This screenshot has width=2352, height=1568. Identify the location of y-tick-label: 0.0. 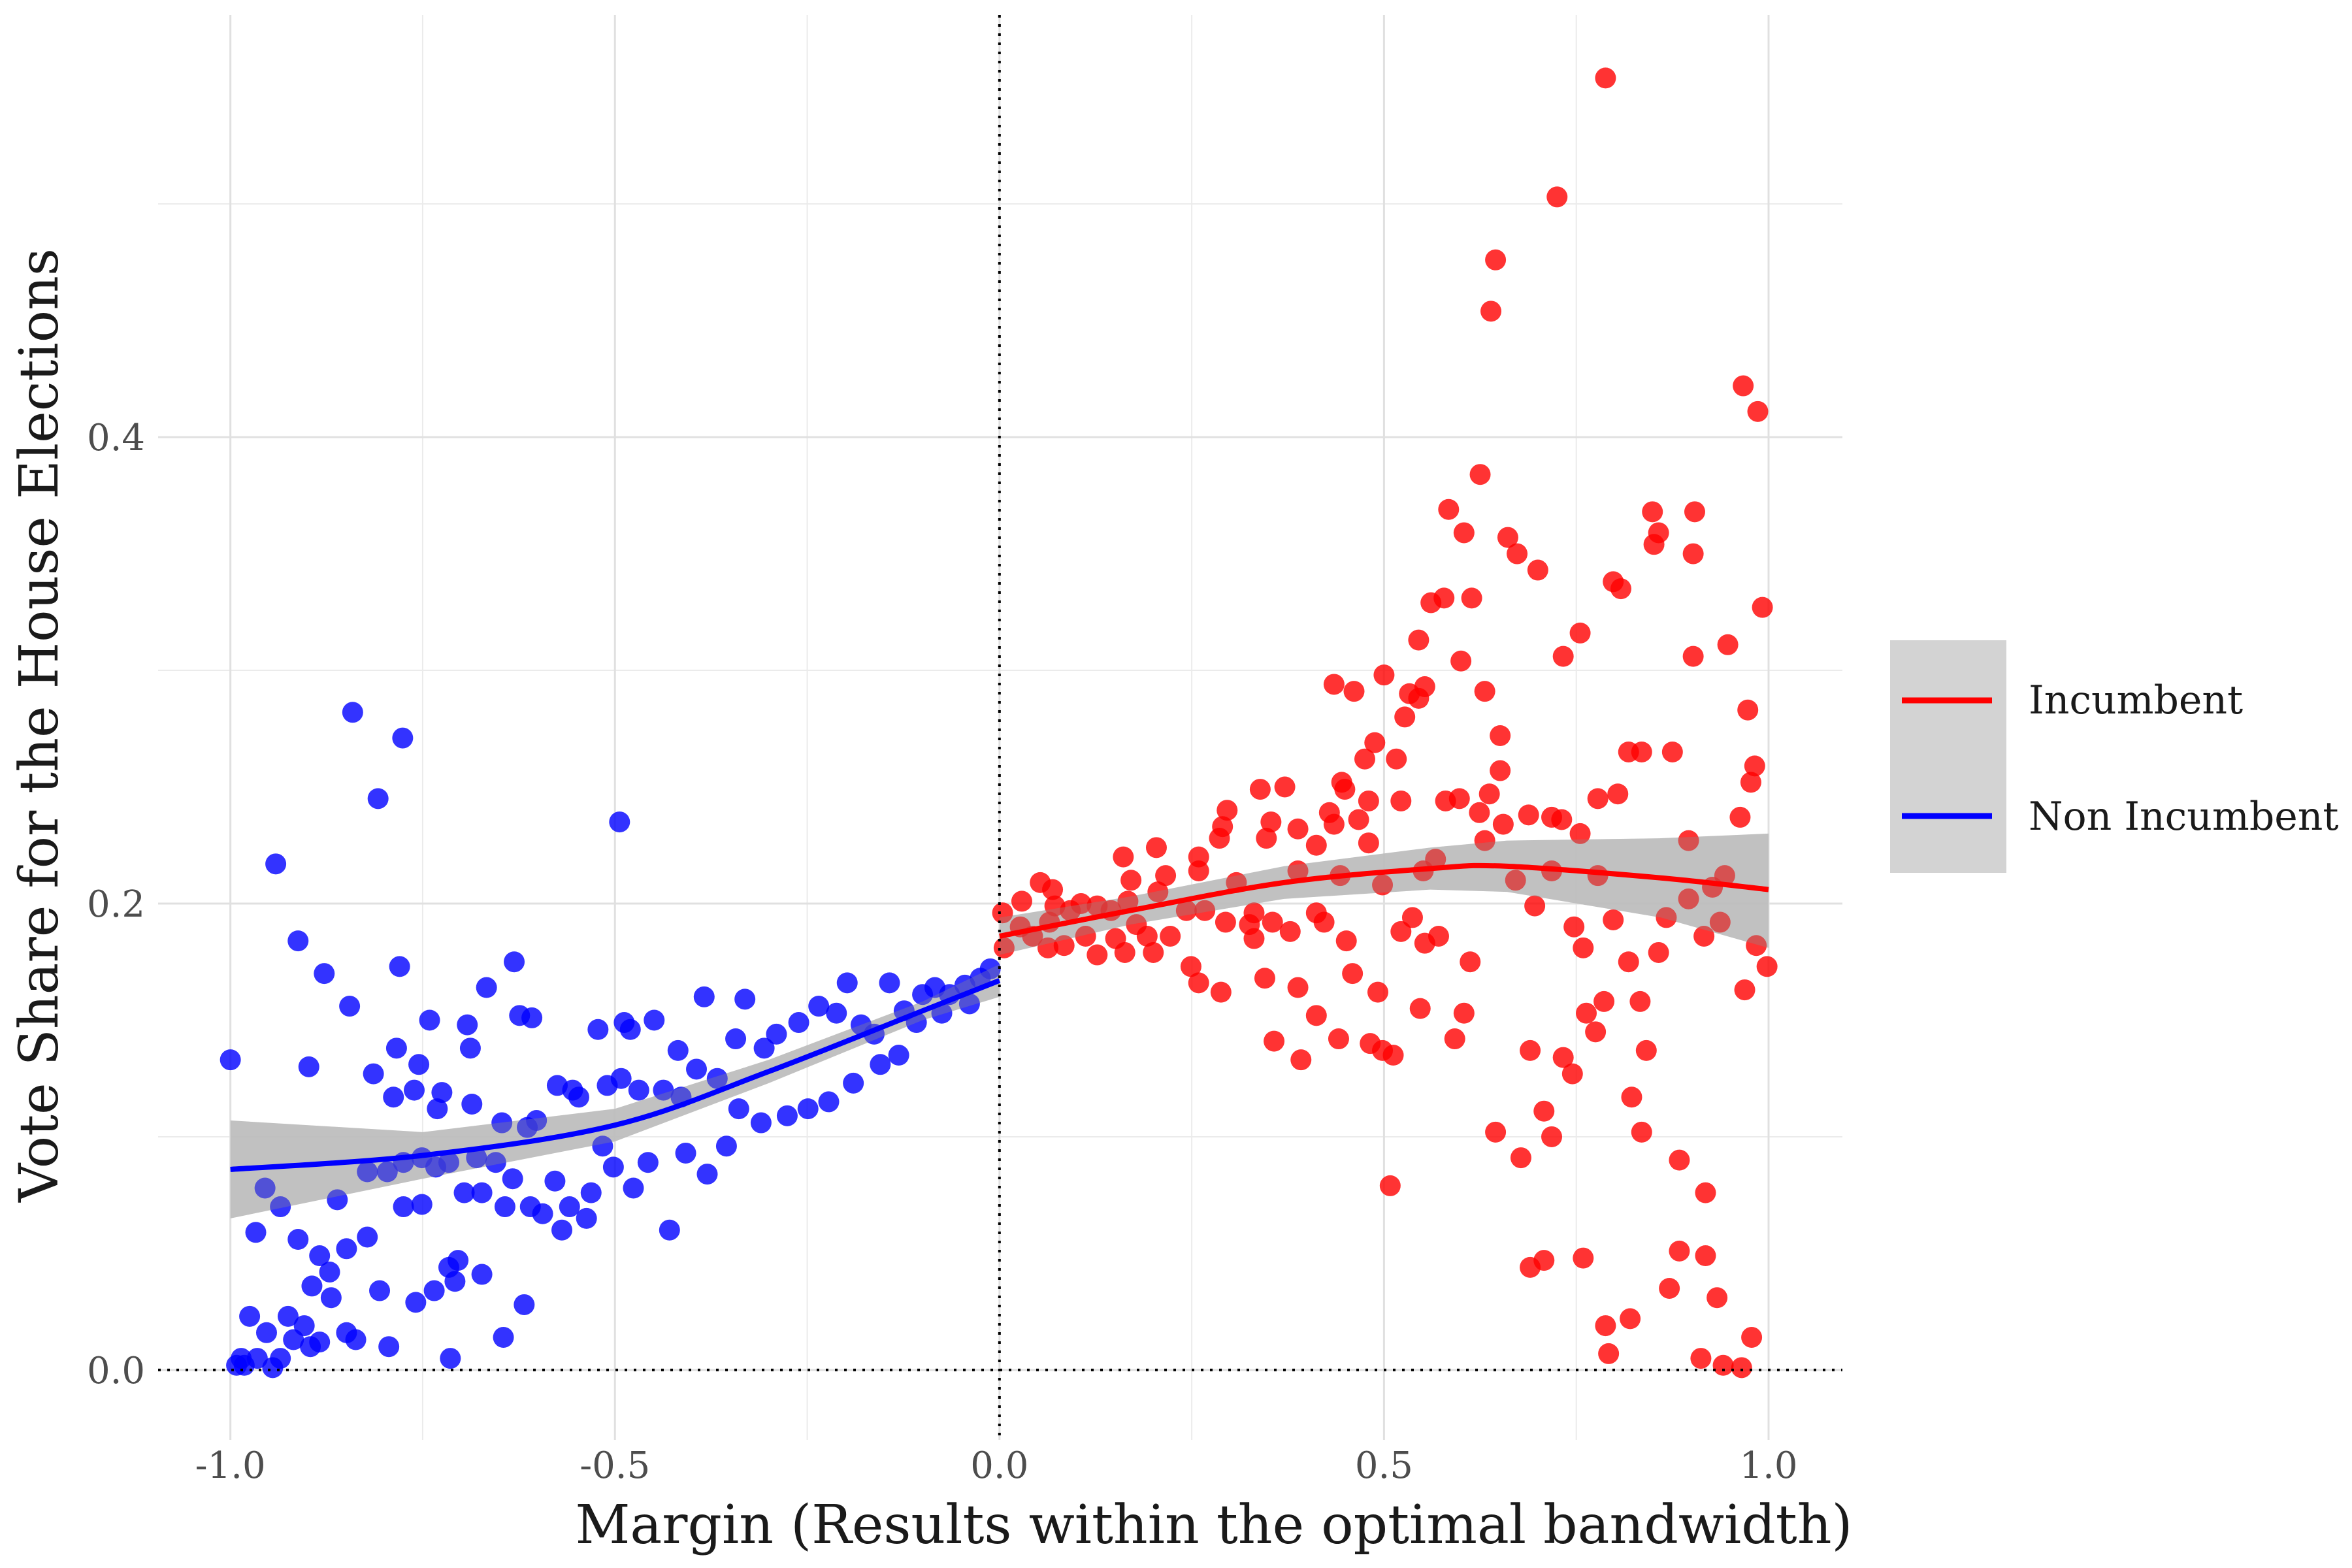
(116, 1371).